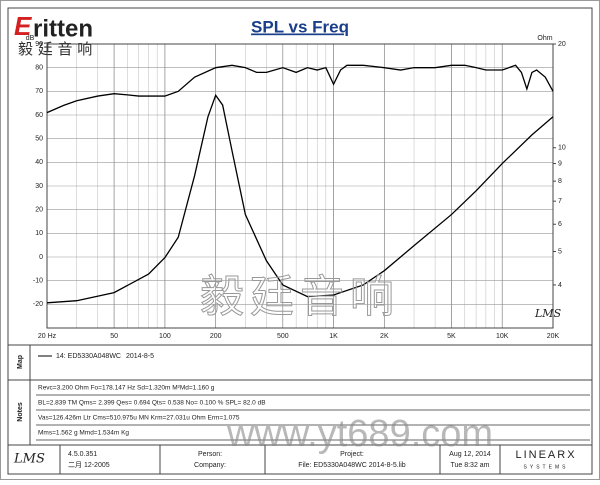  What do you see at coordinates (38, 281) in the screenshot?
I see `y-tick-label: -10` at bounding box center [38, 281].